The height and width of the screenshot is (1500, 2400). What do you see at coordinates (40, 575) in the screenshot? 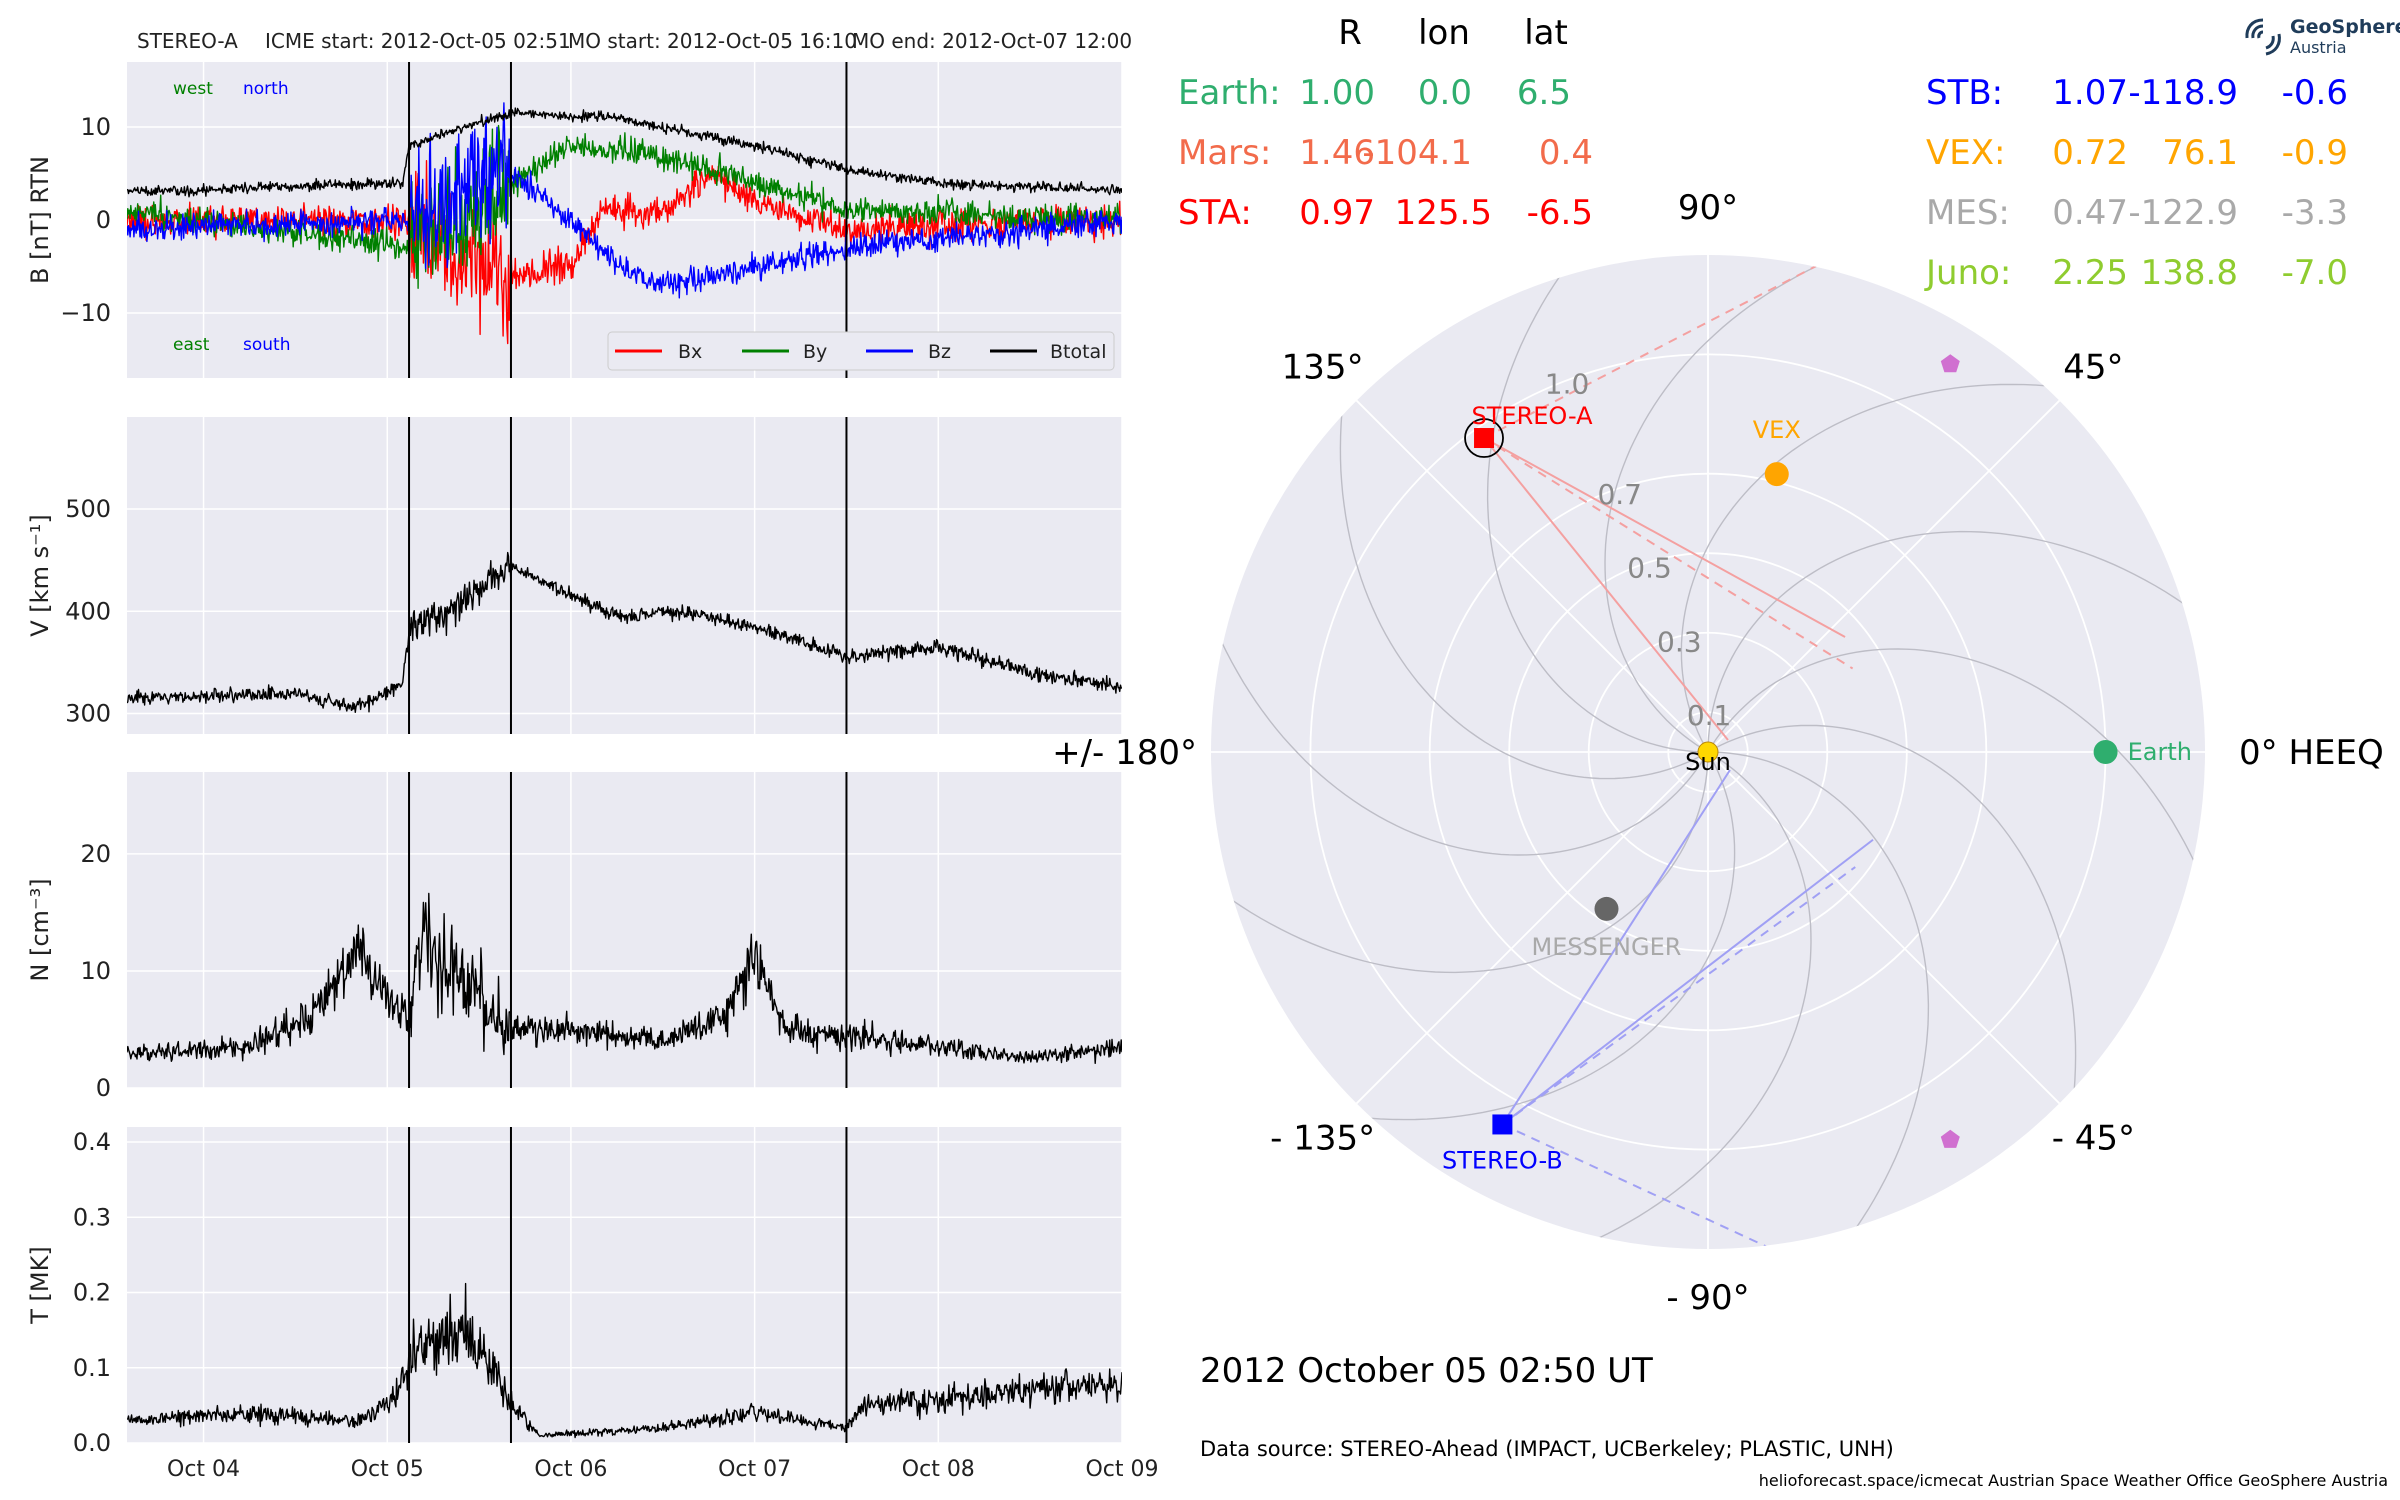
I see `y-axis-label: V [km s⁻¹]` at bounding box center [40, 575].